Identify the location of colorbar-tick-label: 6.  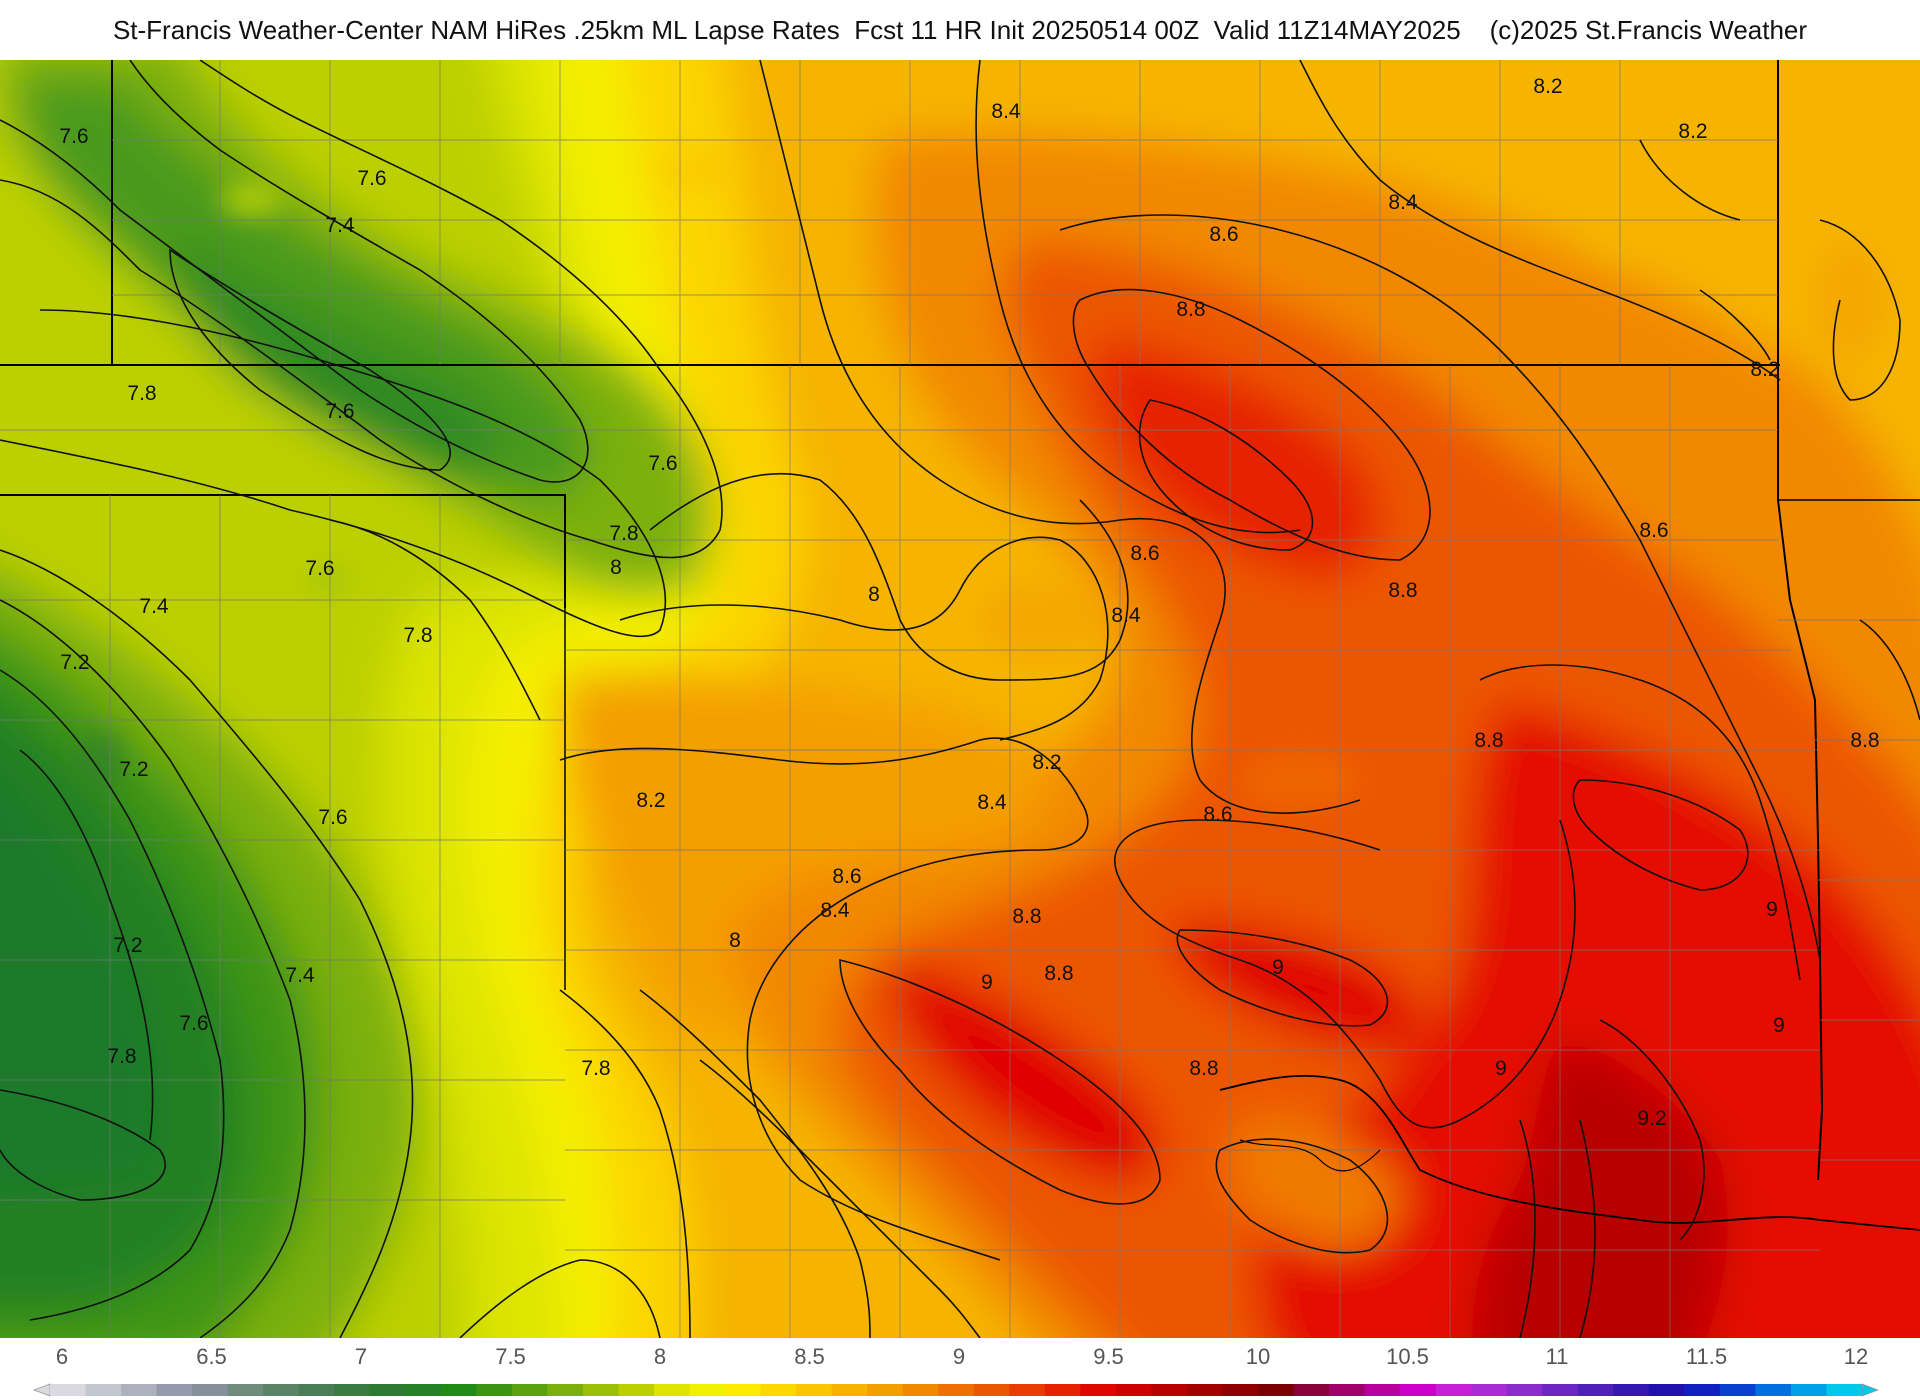
(62, 1356).